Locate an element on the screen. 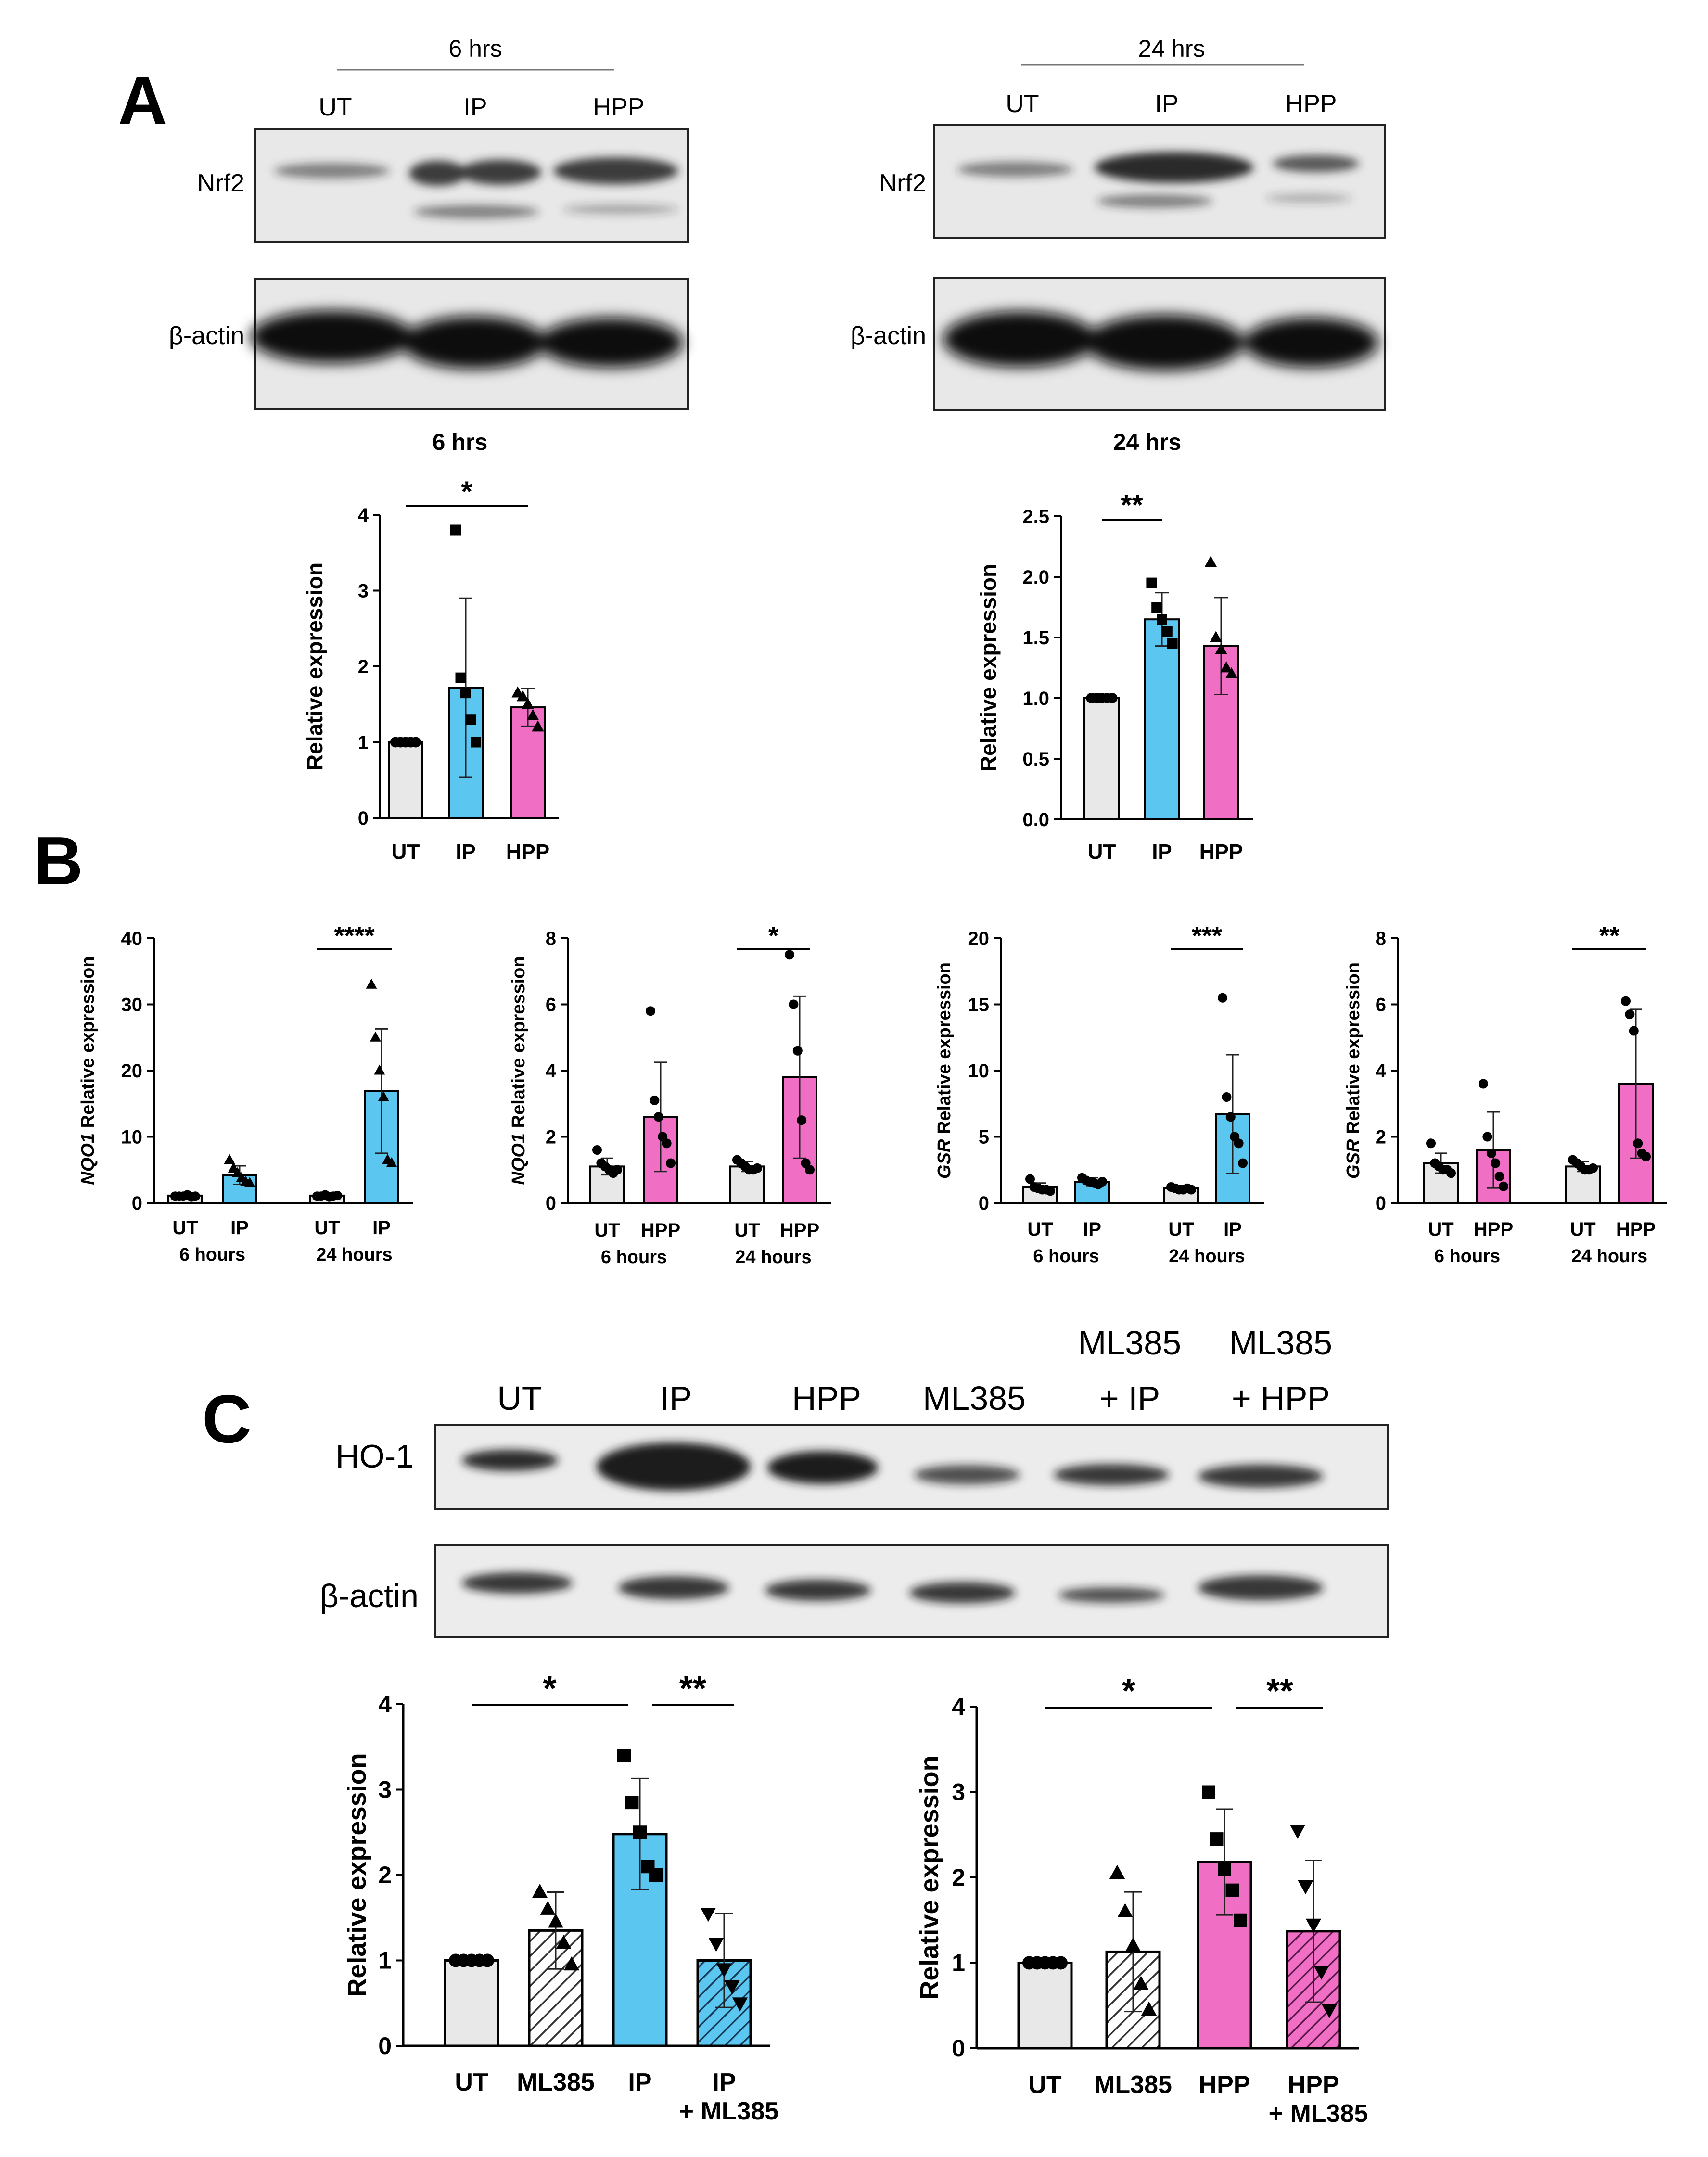  lane-label-ip: IP is located at coordinates (475, 107).